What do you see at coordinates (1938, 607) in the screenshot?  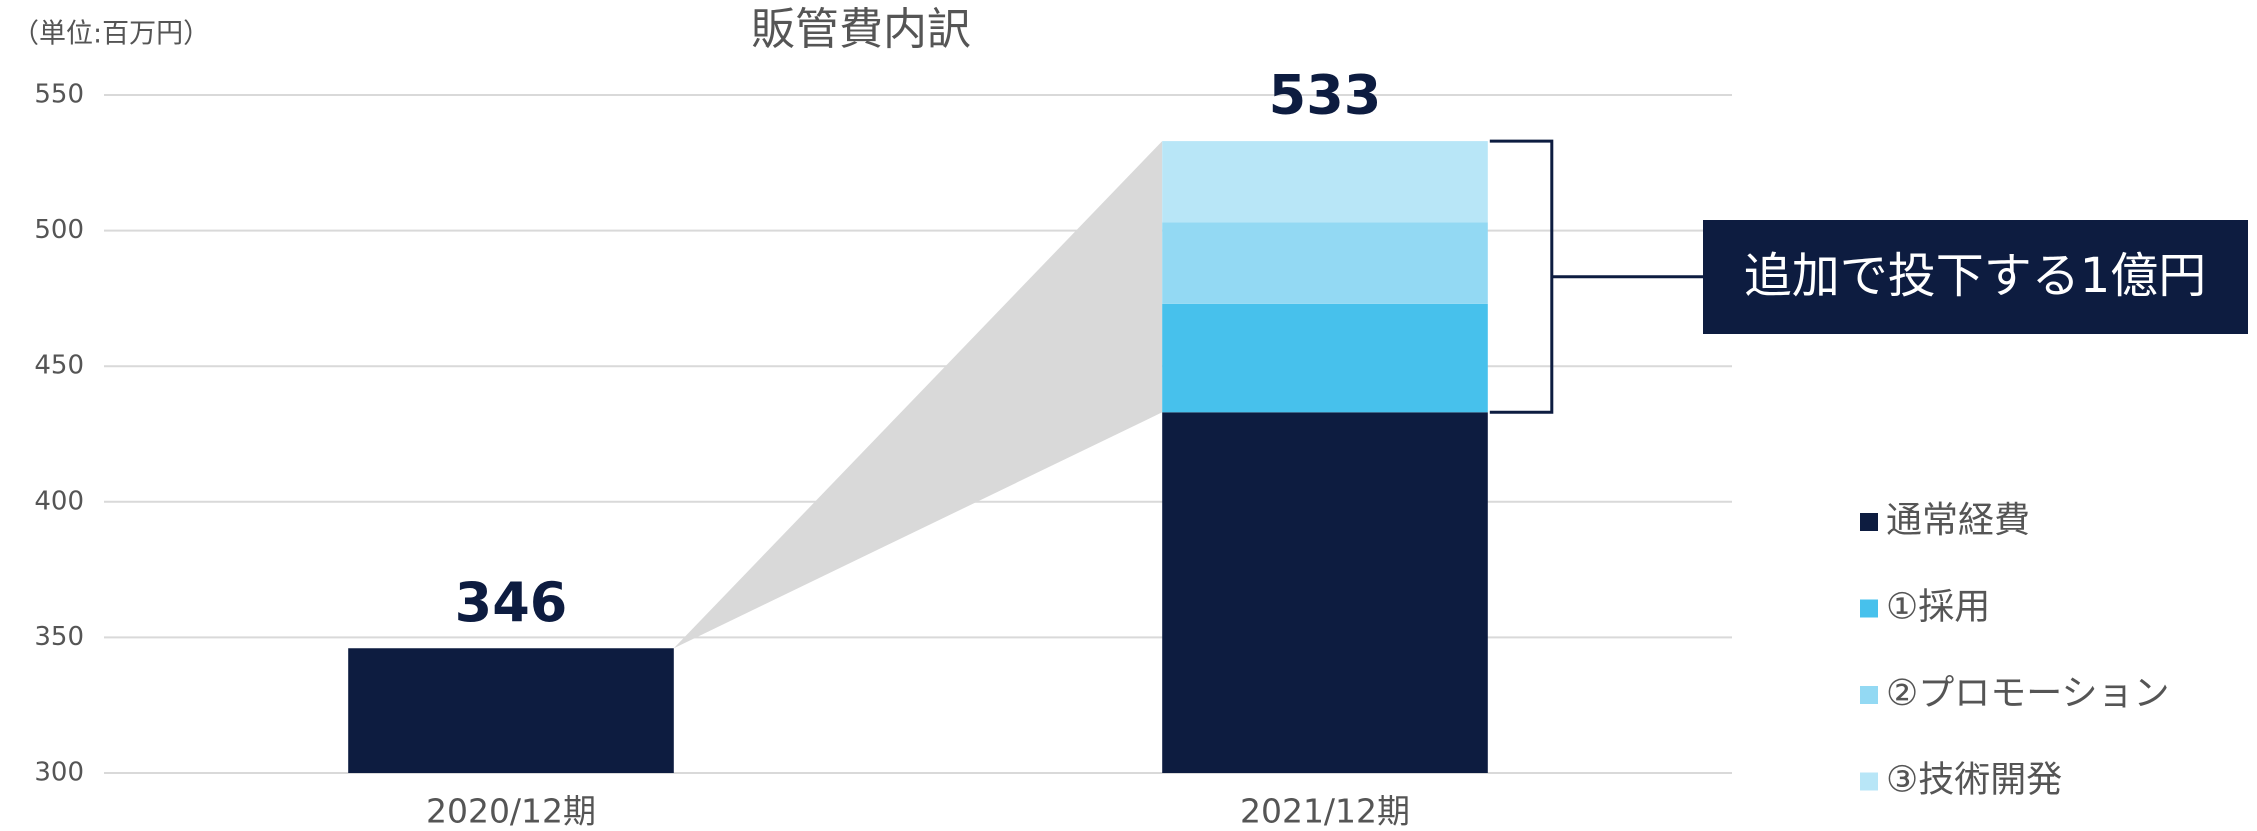 I see `legend-label: ①採用` at bounding box center [1938, 607].